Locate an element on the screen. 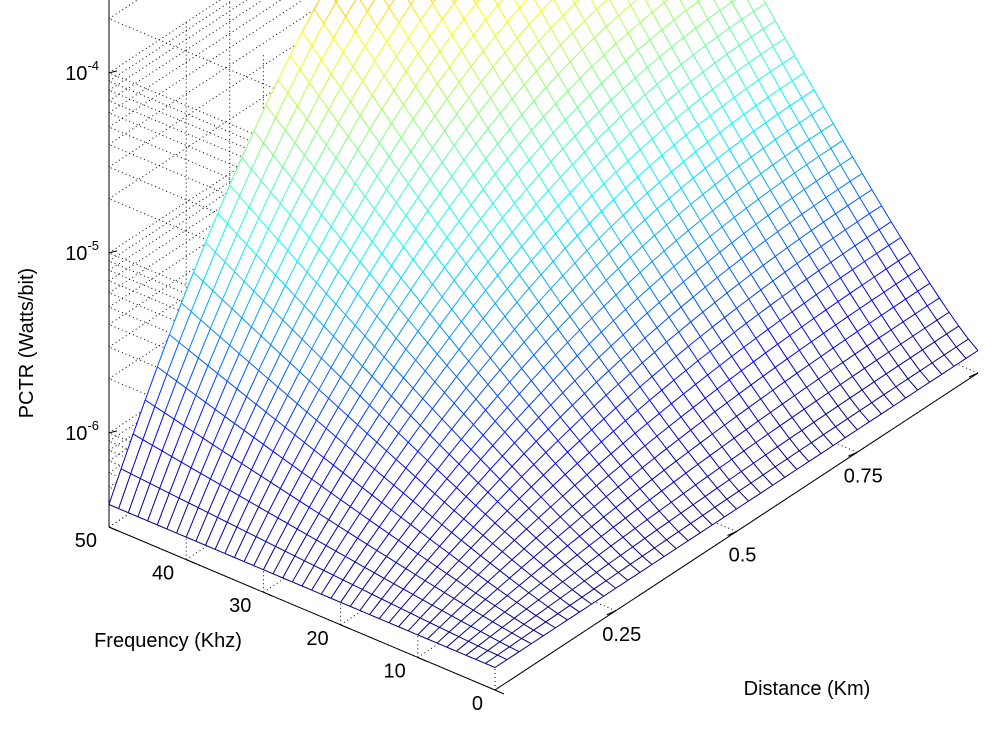 Image resolution: width=995 pixels, height=729 pixels. x-tick-mark is located at coordinates (732, 533).